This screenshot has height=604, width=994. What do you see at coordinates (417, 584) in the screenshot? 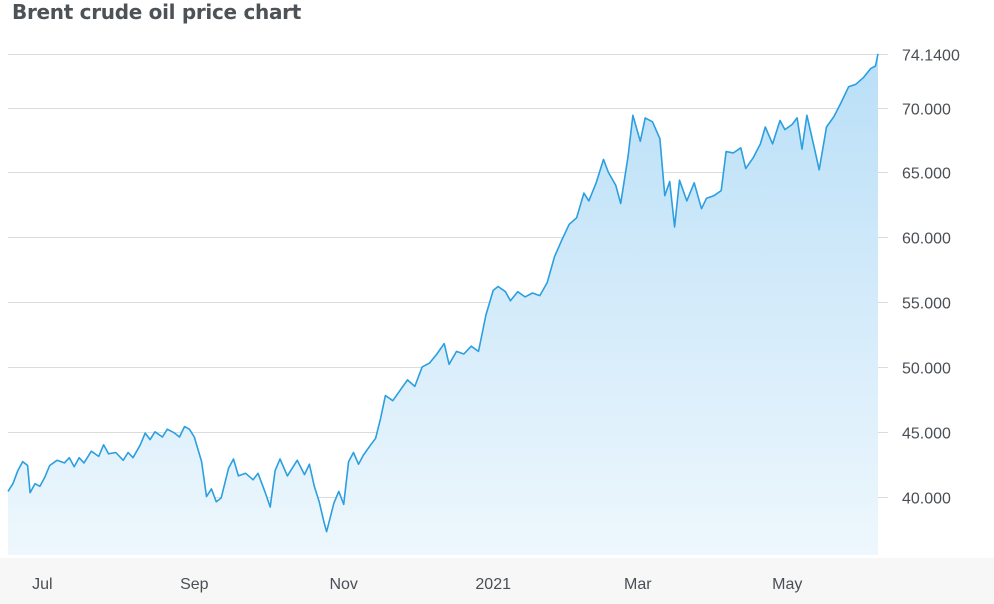
I see `x-axis-labels: Jul Sep Nov 2021 Mar May` at bounding box center [417, 584].